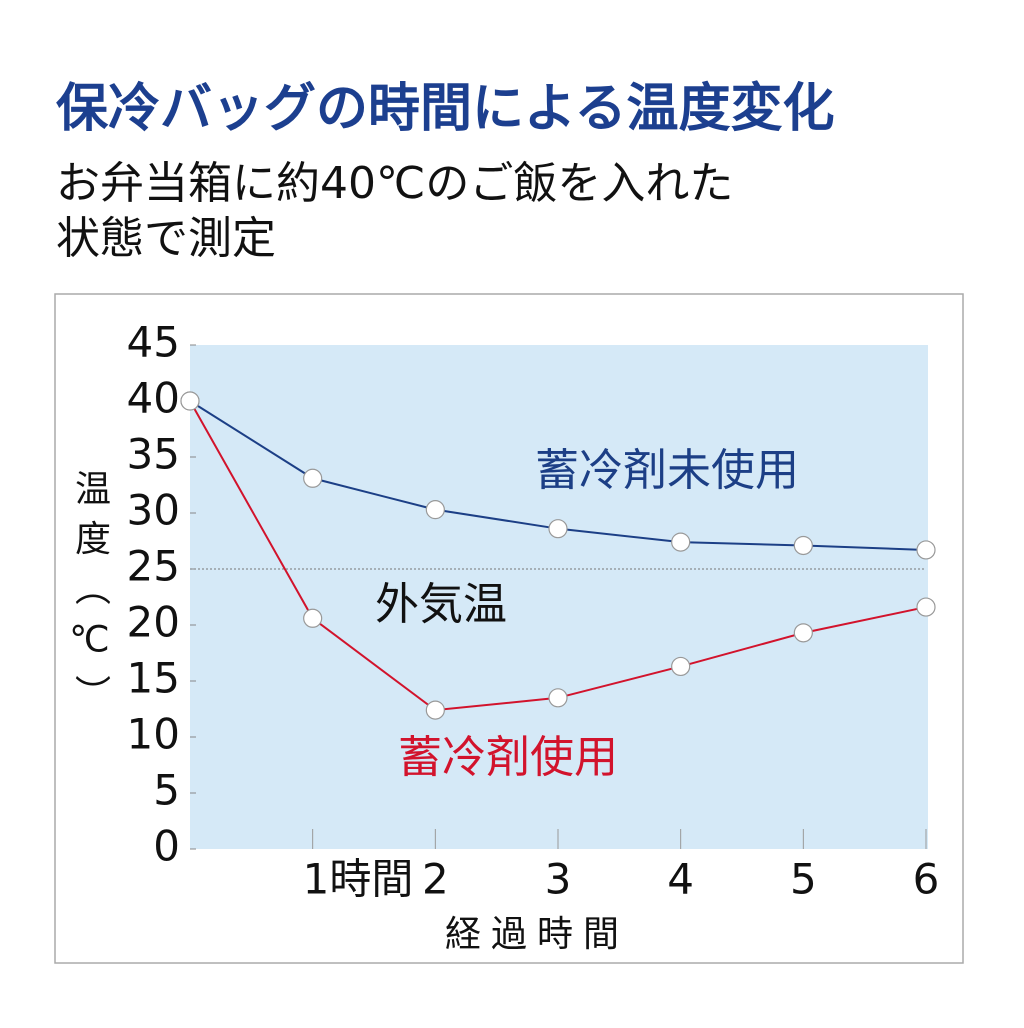 Image resolution: width=1024 pixels, height=1028 pixels. Describe the element at coordinates (153, 622) in the screenshot. I see `y-tick-label: 20` at that location.